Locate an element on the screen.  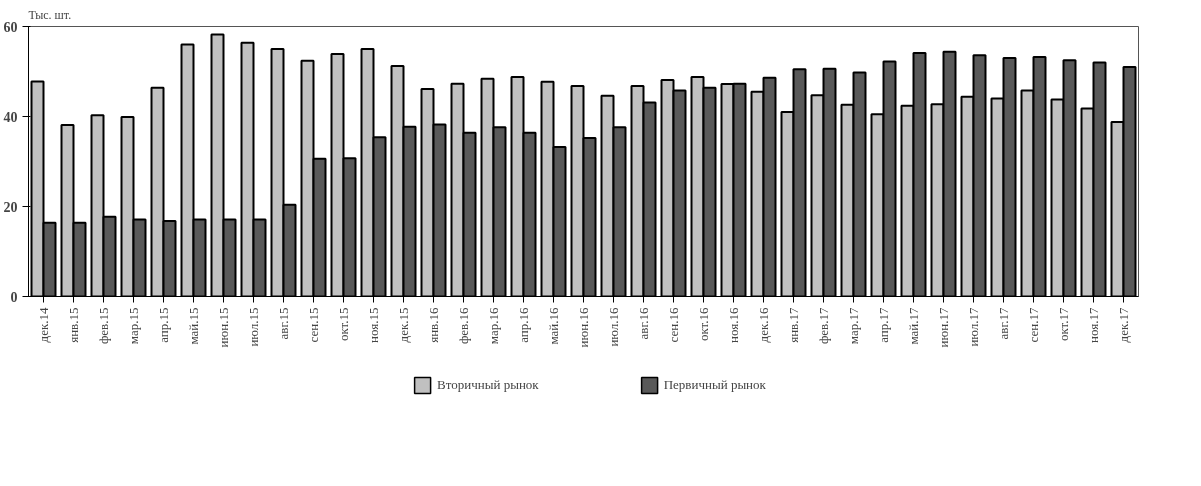
y-tick-label: 0 is located at coordinates (14, 297).